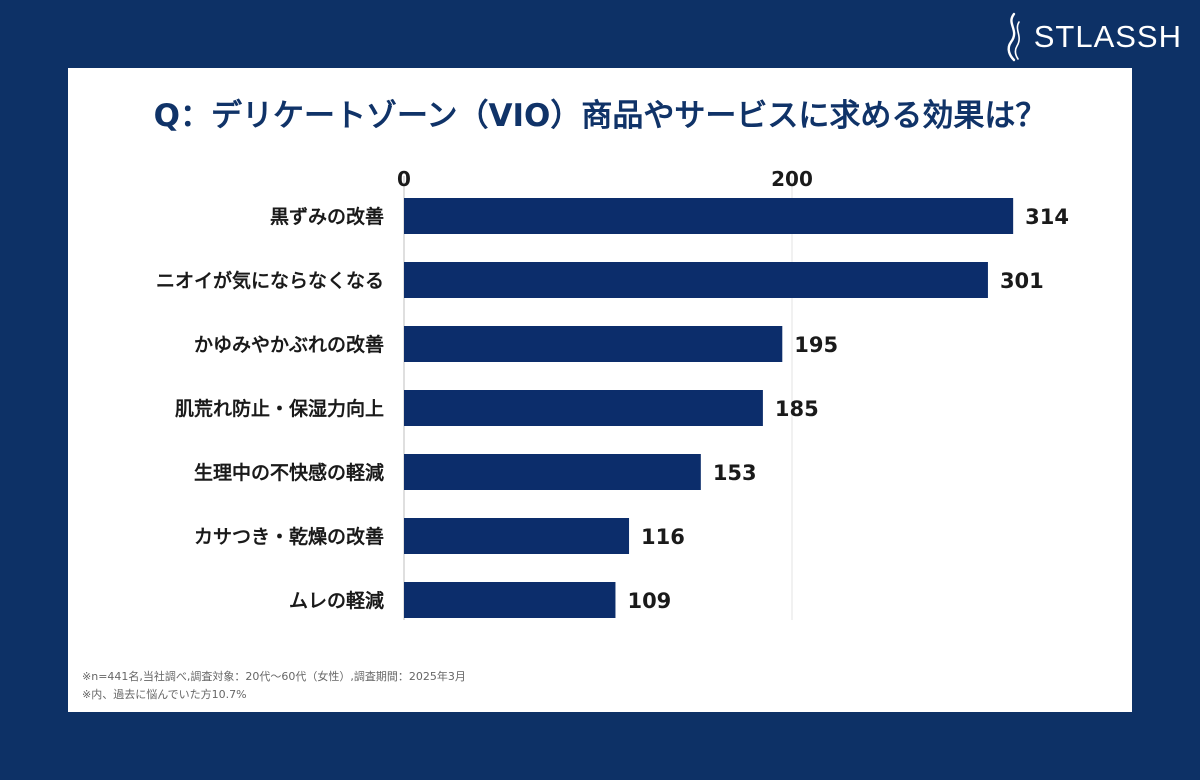  I want to click on brand-logo: STLASSH, so click(1091, 37).